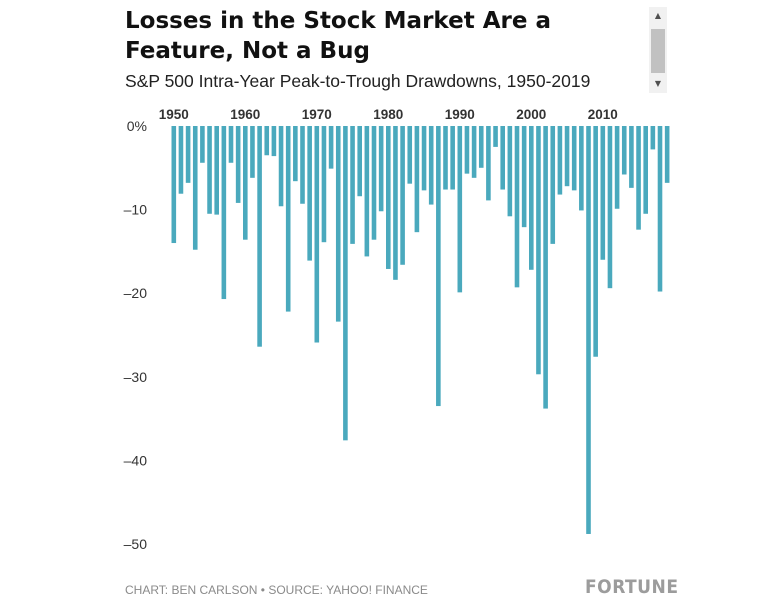  Describe the element at coordinates (645, 170) in the screenshot. I see `bar-2016` at that location.